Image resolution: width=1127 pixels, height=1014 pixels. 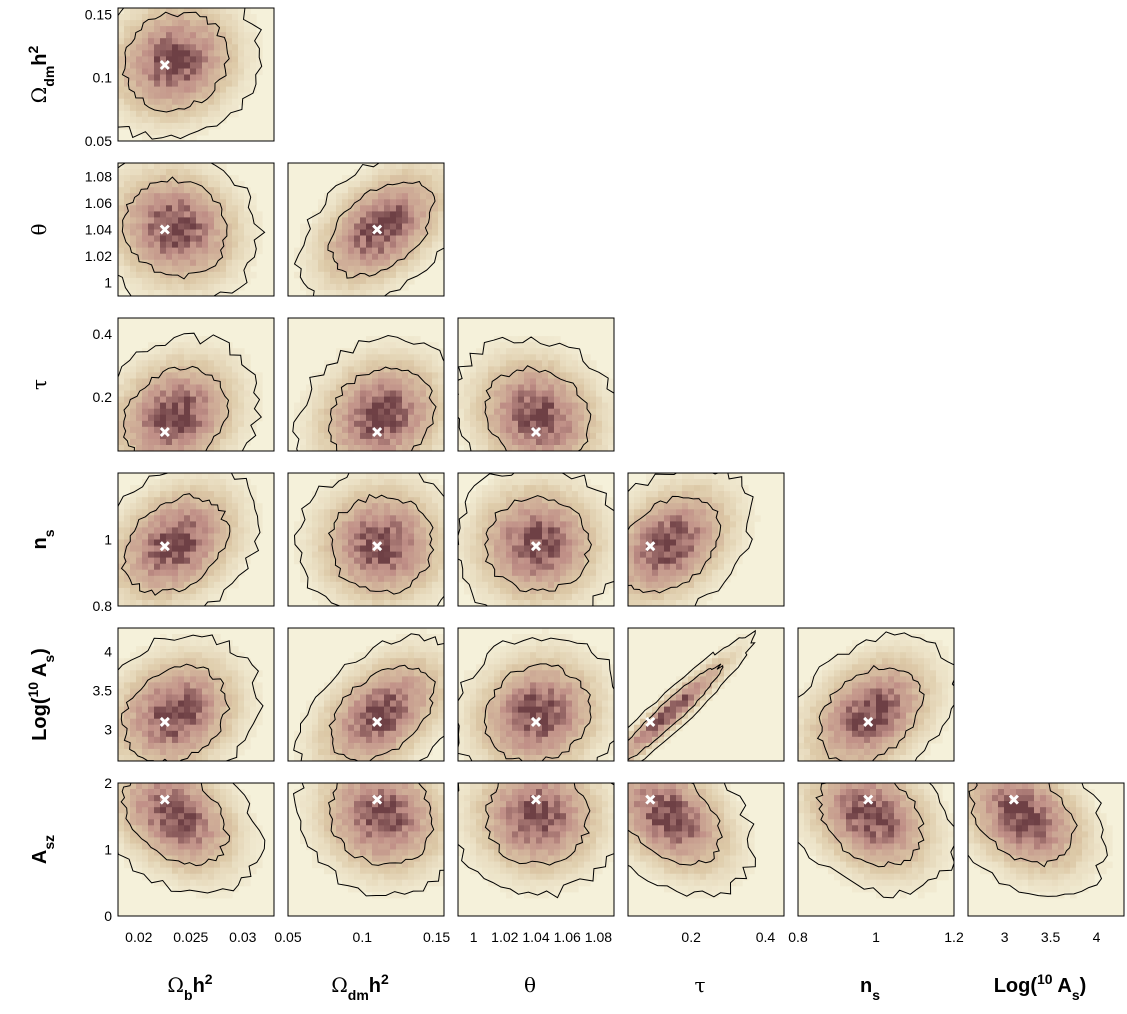 I want to click on panel-tau-vs-omega_dm, so click(x=366, y=384).